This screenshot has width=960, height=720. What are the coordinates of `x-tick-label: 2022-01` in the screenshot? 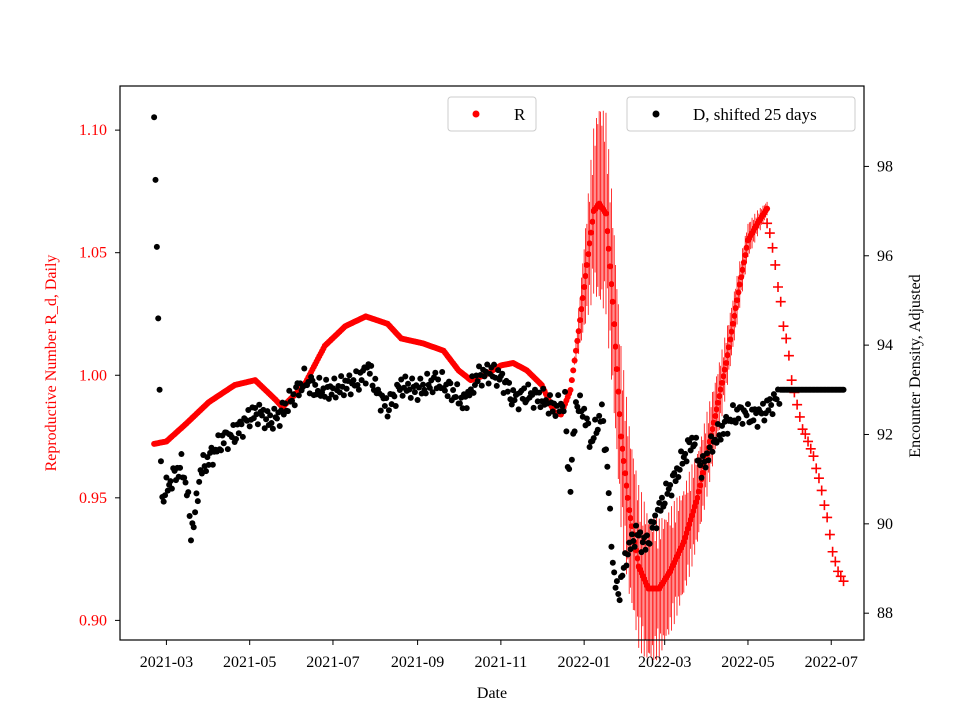 It's located at (583, 662).